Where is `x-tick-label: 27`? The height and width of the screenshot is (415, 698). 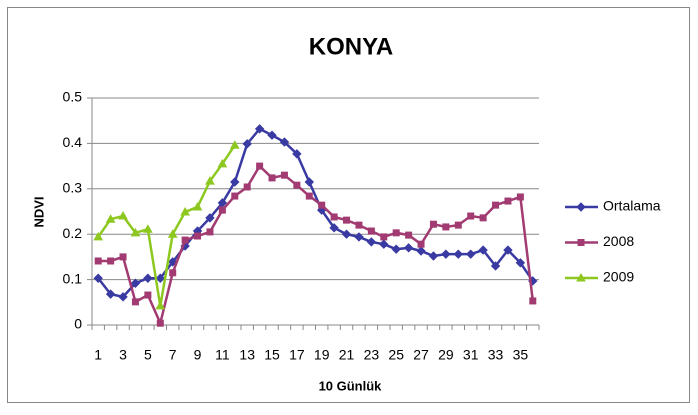 x-tick-label: 27 is located at coordinates (421, 355).